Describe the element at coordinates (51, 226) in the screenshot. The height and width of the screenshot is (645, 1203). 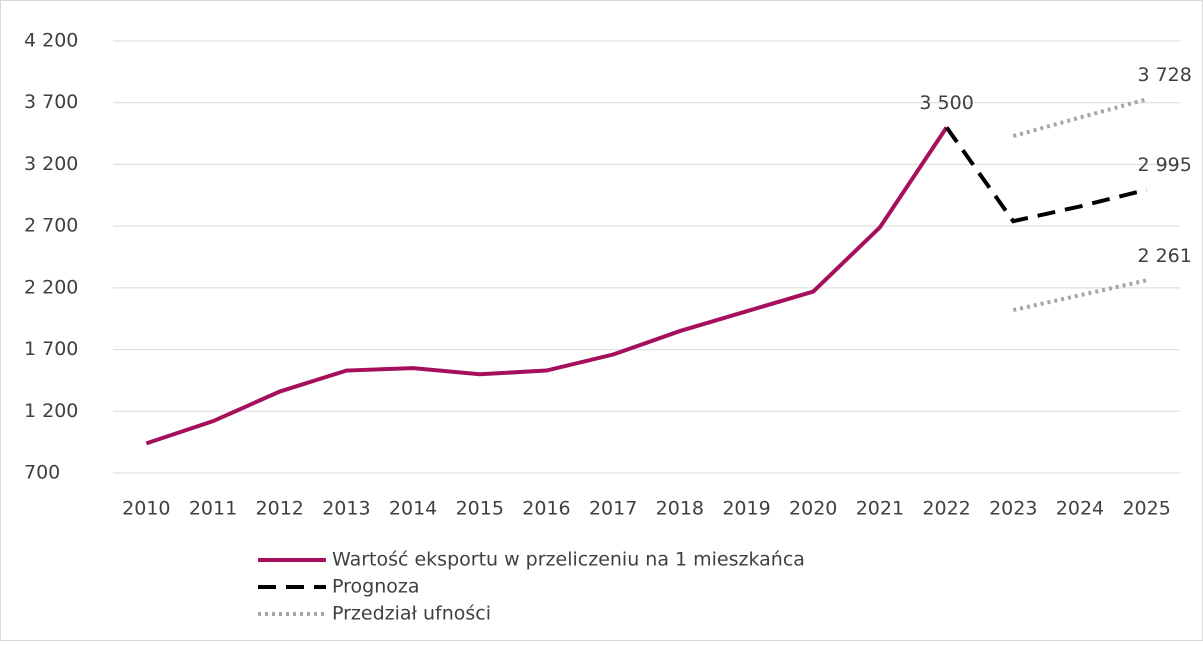
I see `y-tick-label: 2 700` at that location.